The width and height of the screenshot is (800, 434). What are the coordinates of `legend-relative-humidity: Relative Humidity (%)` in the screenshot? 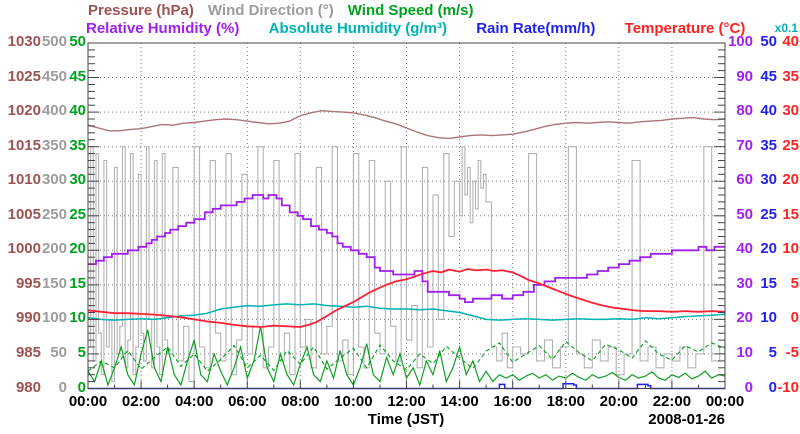 It's located at (163, 28).